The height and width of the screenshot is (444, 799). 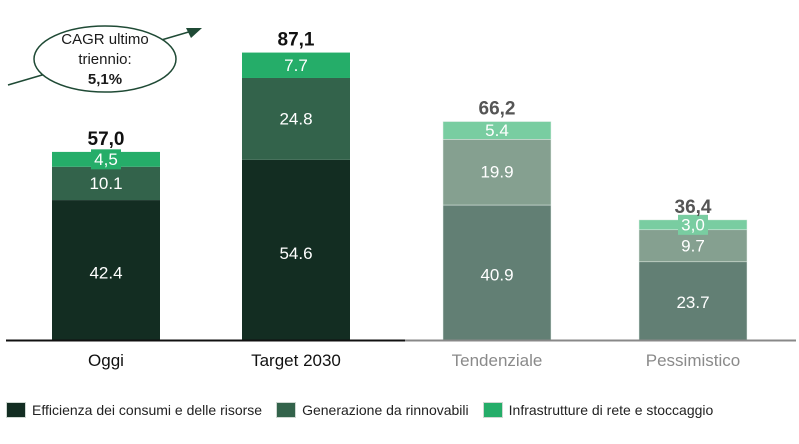 I want to click on callout-text-line: triennio:, so click(x=104, y=59).